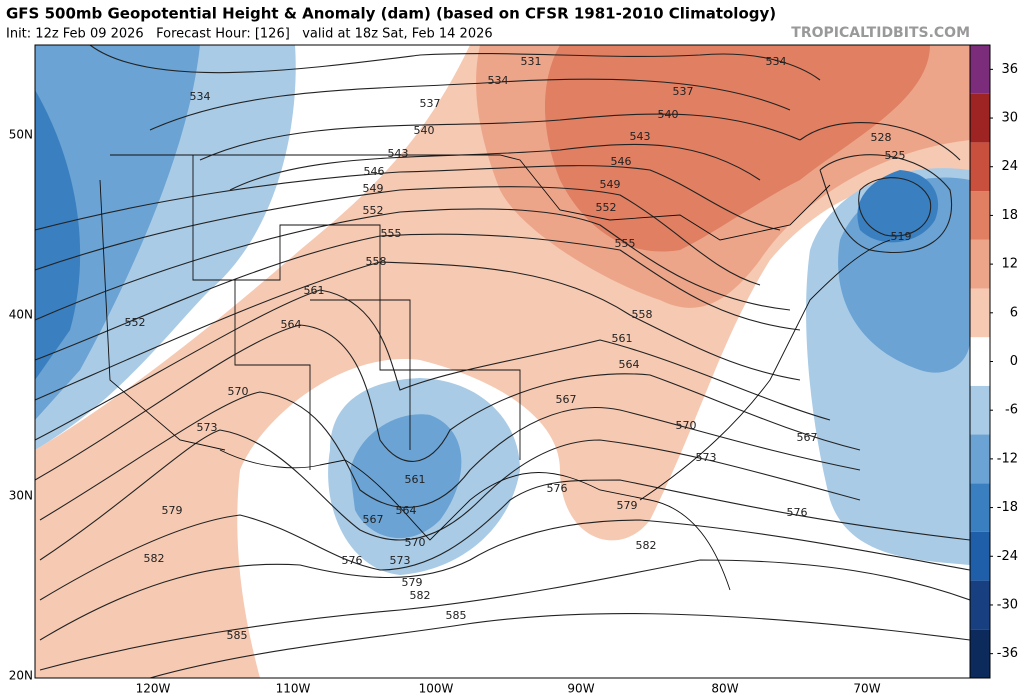 This screenshot has height=696, width=1024. I want to click on colorbar-tick-label: 6, so click(1014, 312).